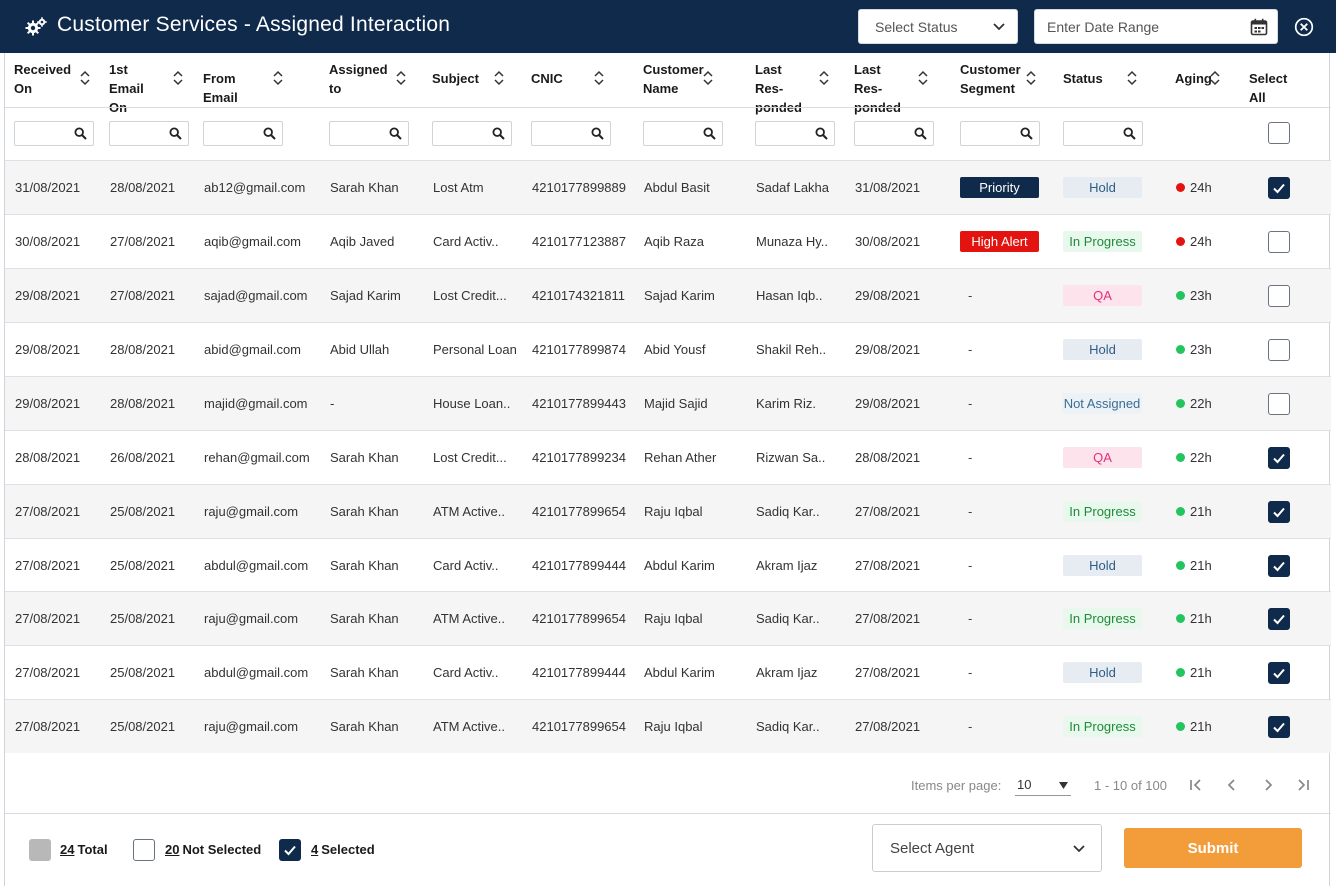  What do you see at coordinates (888, 618) in the screenshot?
I see `cell-last-responded-it: 27/08/2021` at bounding box center [888, 618].